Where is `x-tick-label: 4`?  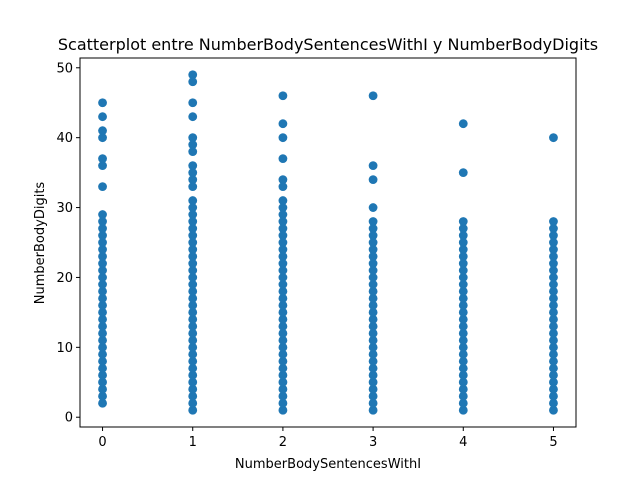 x-tick-label: 4 is located at coordinates (463, 442).